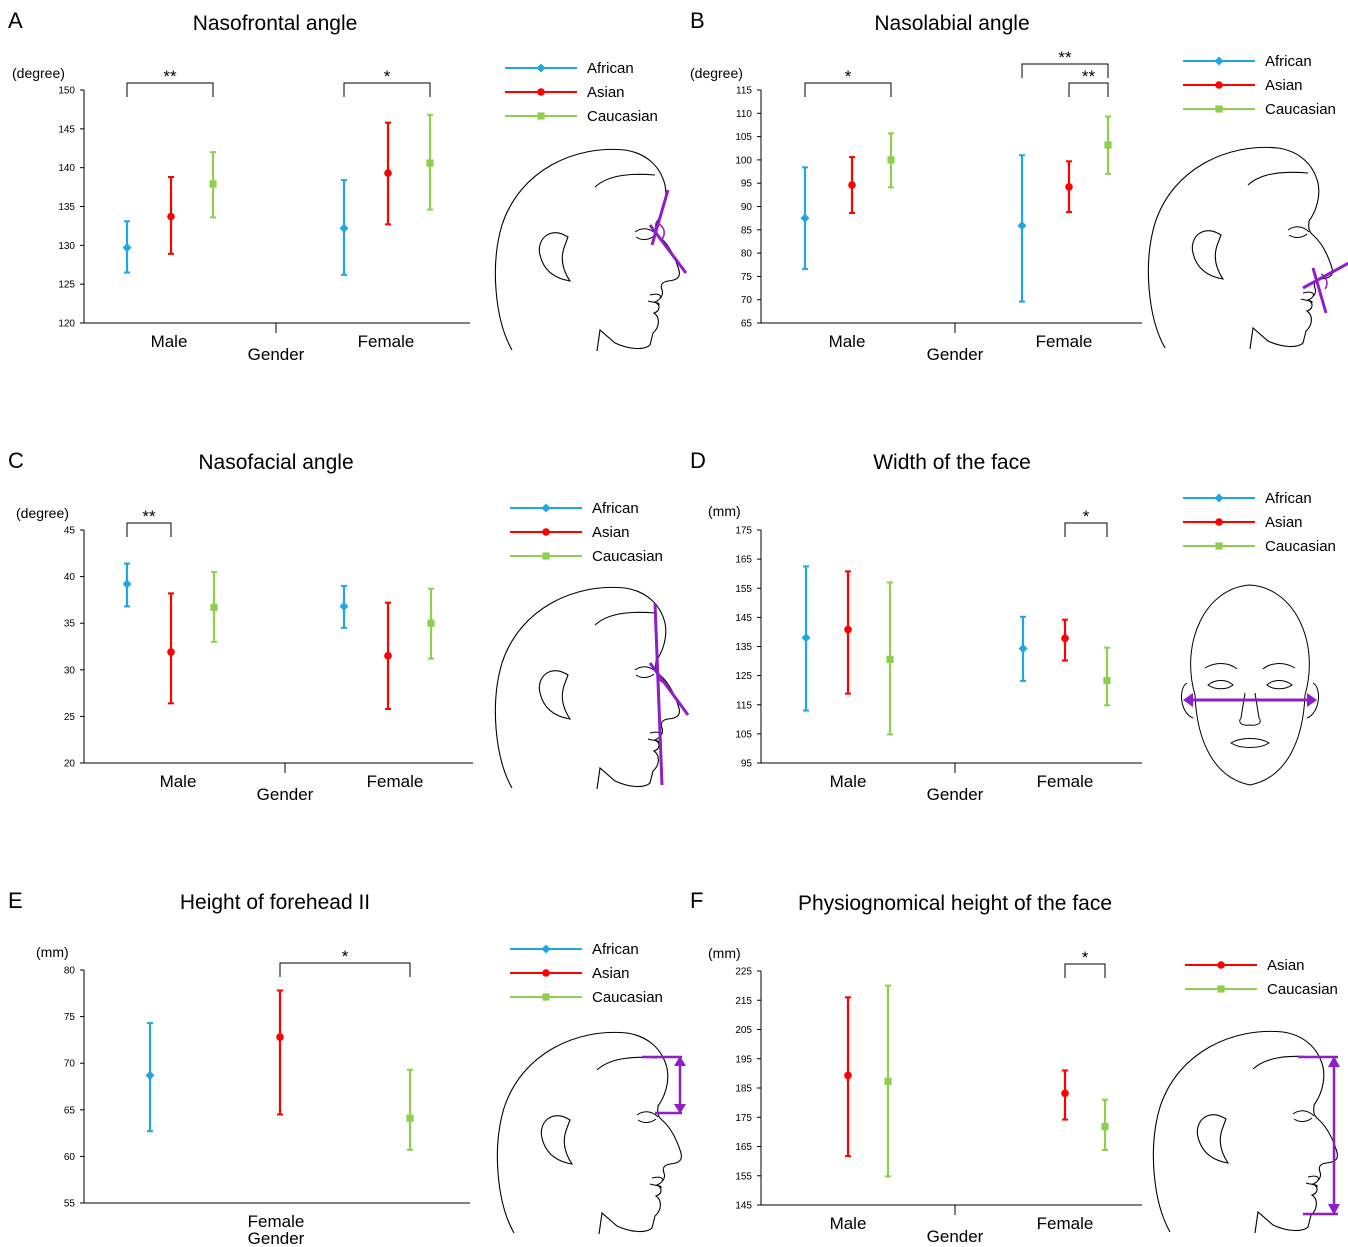  I want to click on chart-title: Nasolabial angle, so click(951, 23).